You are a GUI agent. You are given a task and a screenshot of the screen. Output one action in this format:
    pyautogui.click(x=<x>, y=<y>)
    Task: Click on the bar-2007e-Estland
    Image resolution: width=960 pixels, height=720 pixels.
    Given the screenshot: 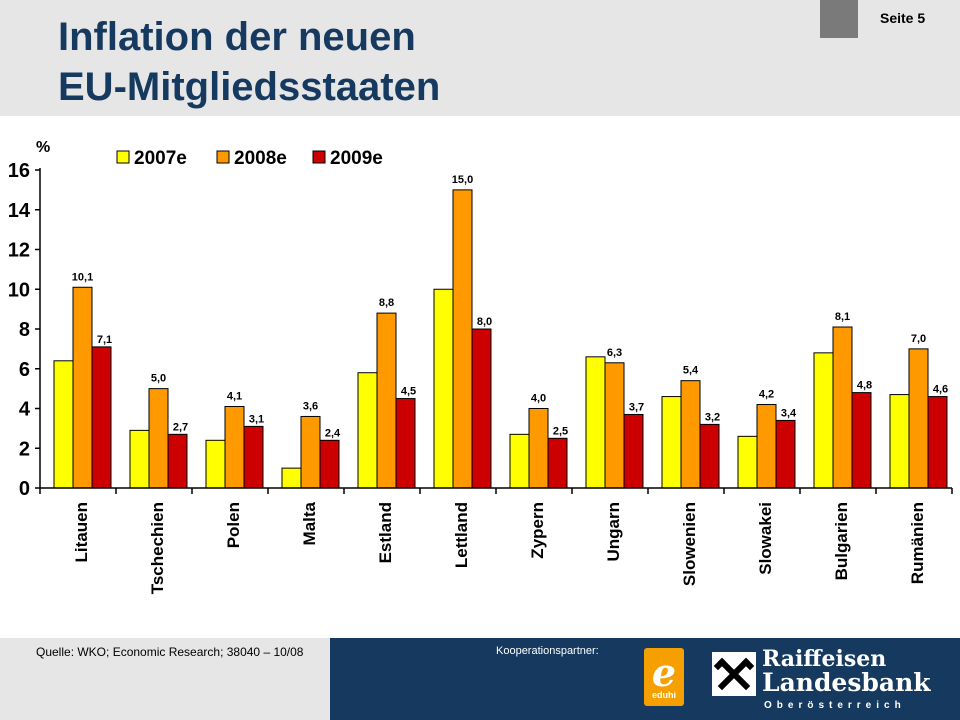 What is the action you would take?
    pyautogui.click(x=367, y=430)
    